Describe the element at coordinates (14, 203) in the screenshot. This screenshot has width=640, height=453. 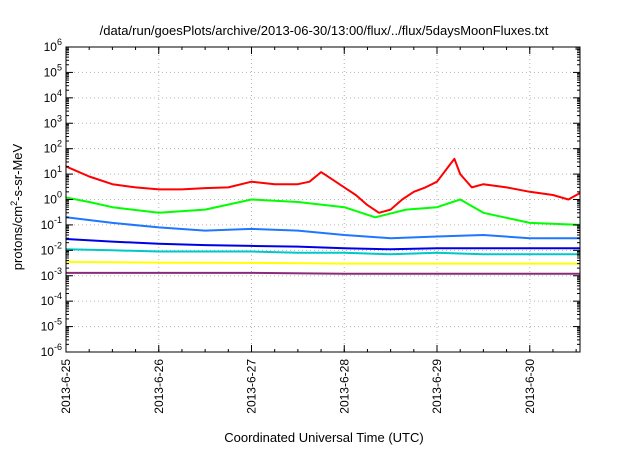
I see `y-axis-label-superscript: 2` at that location.